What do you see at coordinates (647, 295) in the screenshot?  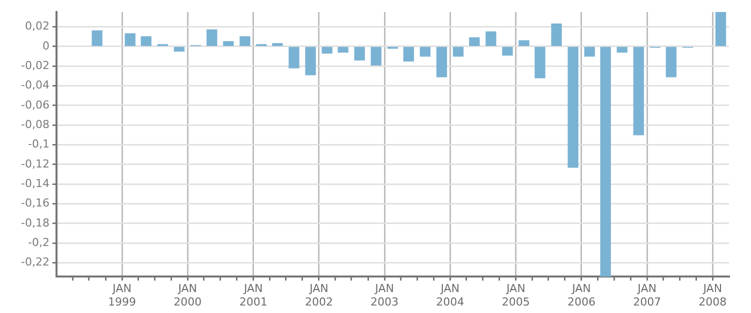 I see `x-tick-label: JAN 2007` at bounding box center [647, 295].